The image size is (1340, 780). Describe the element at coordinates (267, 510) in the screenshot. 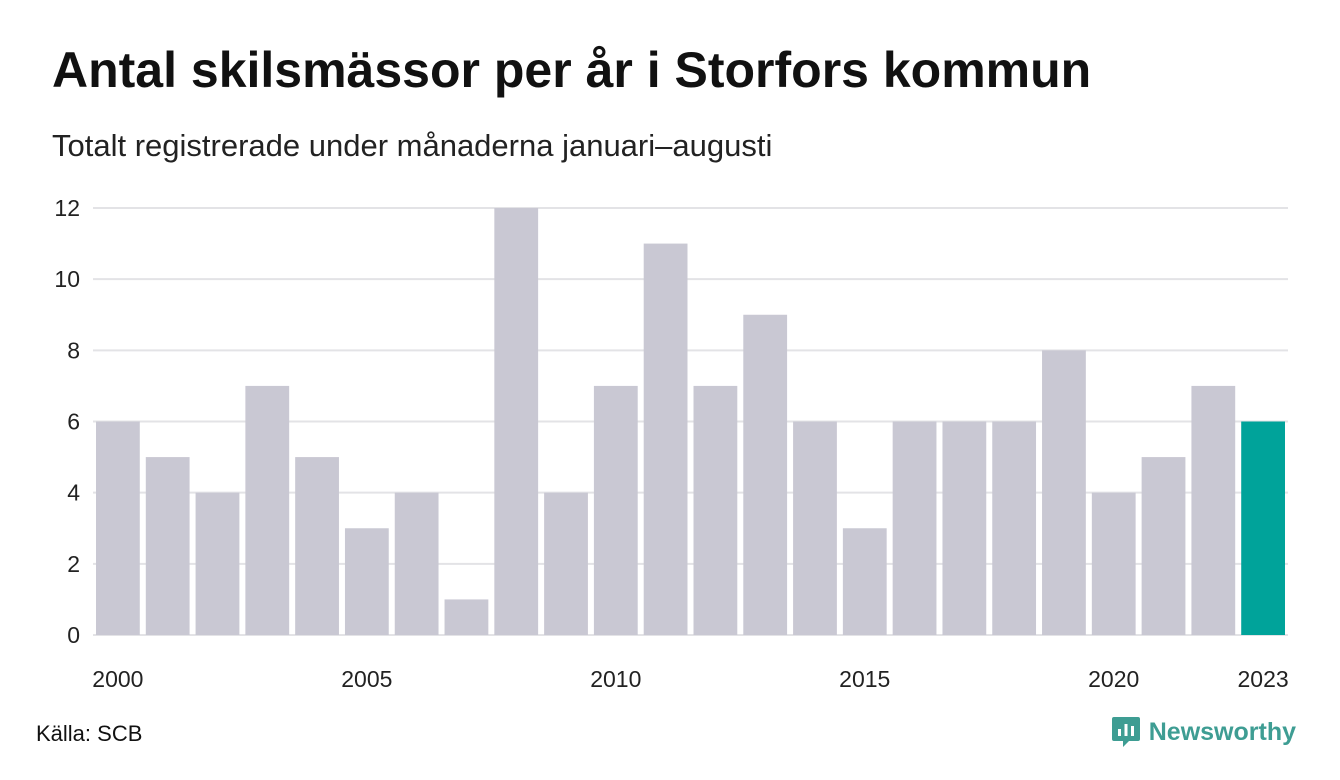

I see `bar-2003` at that location.